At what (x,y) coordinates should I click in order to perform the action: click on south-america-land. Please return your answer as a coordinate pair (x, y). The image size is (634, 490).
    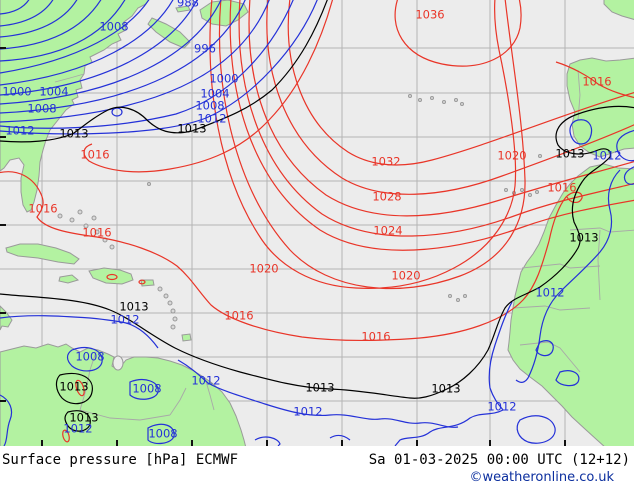
    Looking at the image, I should click on (123, 394).